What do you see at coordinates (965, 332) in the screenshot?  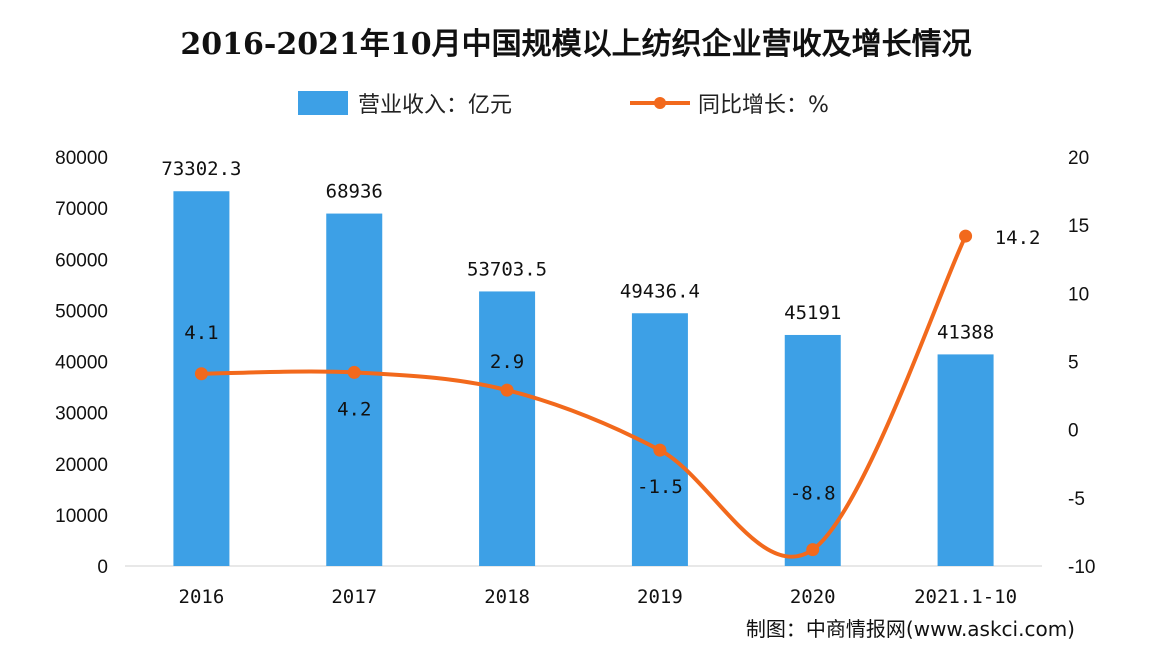 I see `bar-data-label: 41388` at bounding box center [965, 332].